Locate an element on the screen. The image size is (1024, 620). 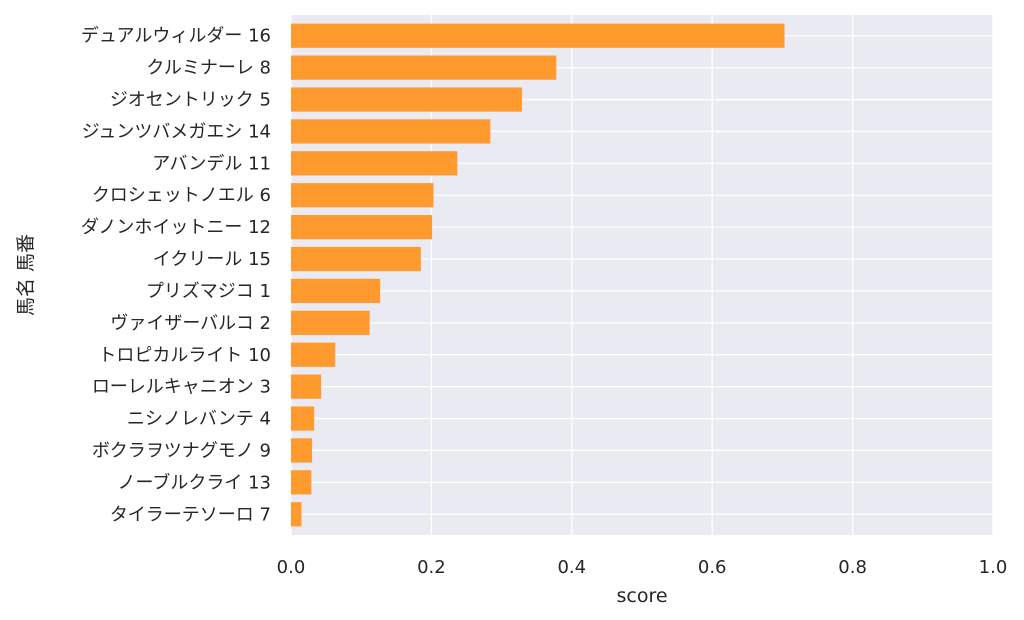
category-label: ジュンツバメガエシ 14 is located at coordinates (176, 131).